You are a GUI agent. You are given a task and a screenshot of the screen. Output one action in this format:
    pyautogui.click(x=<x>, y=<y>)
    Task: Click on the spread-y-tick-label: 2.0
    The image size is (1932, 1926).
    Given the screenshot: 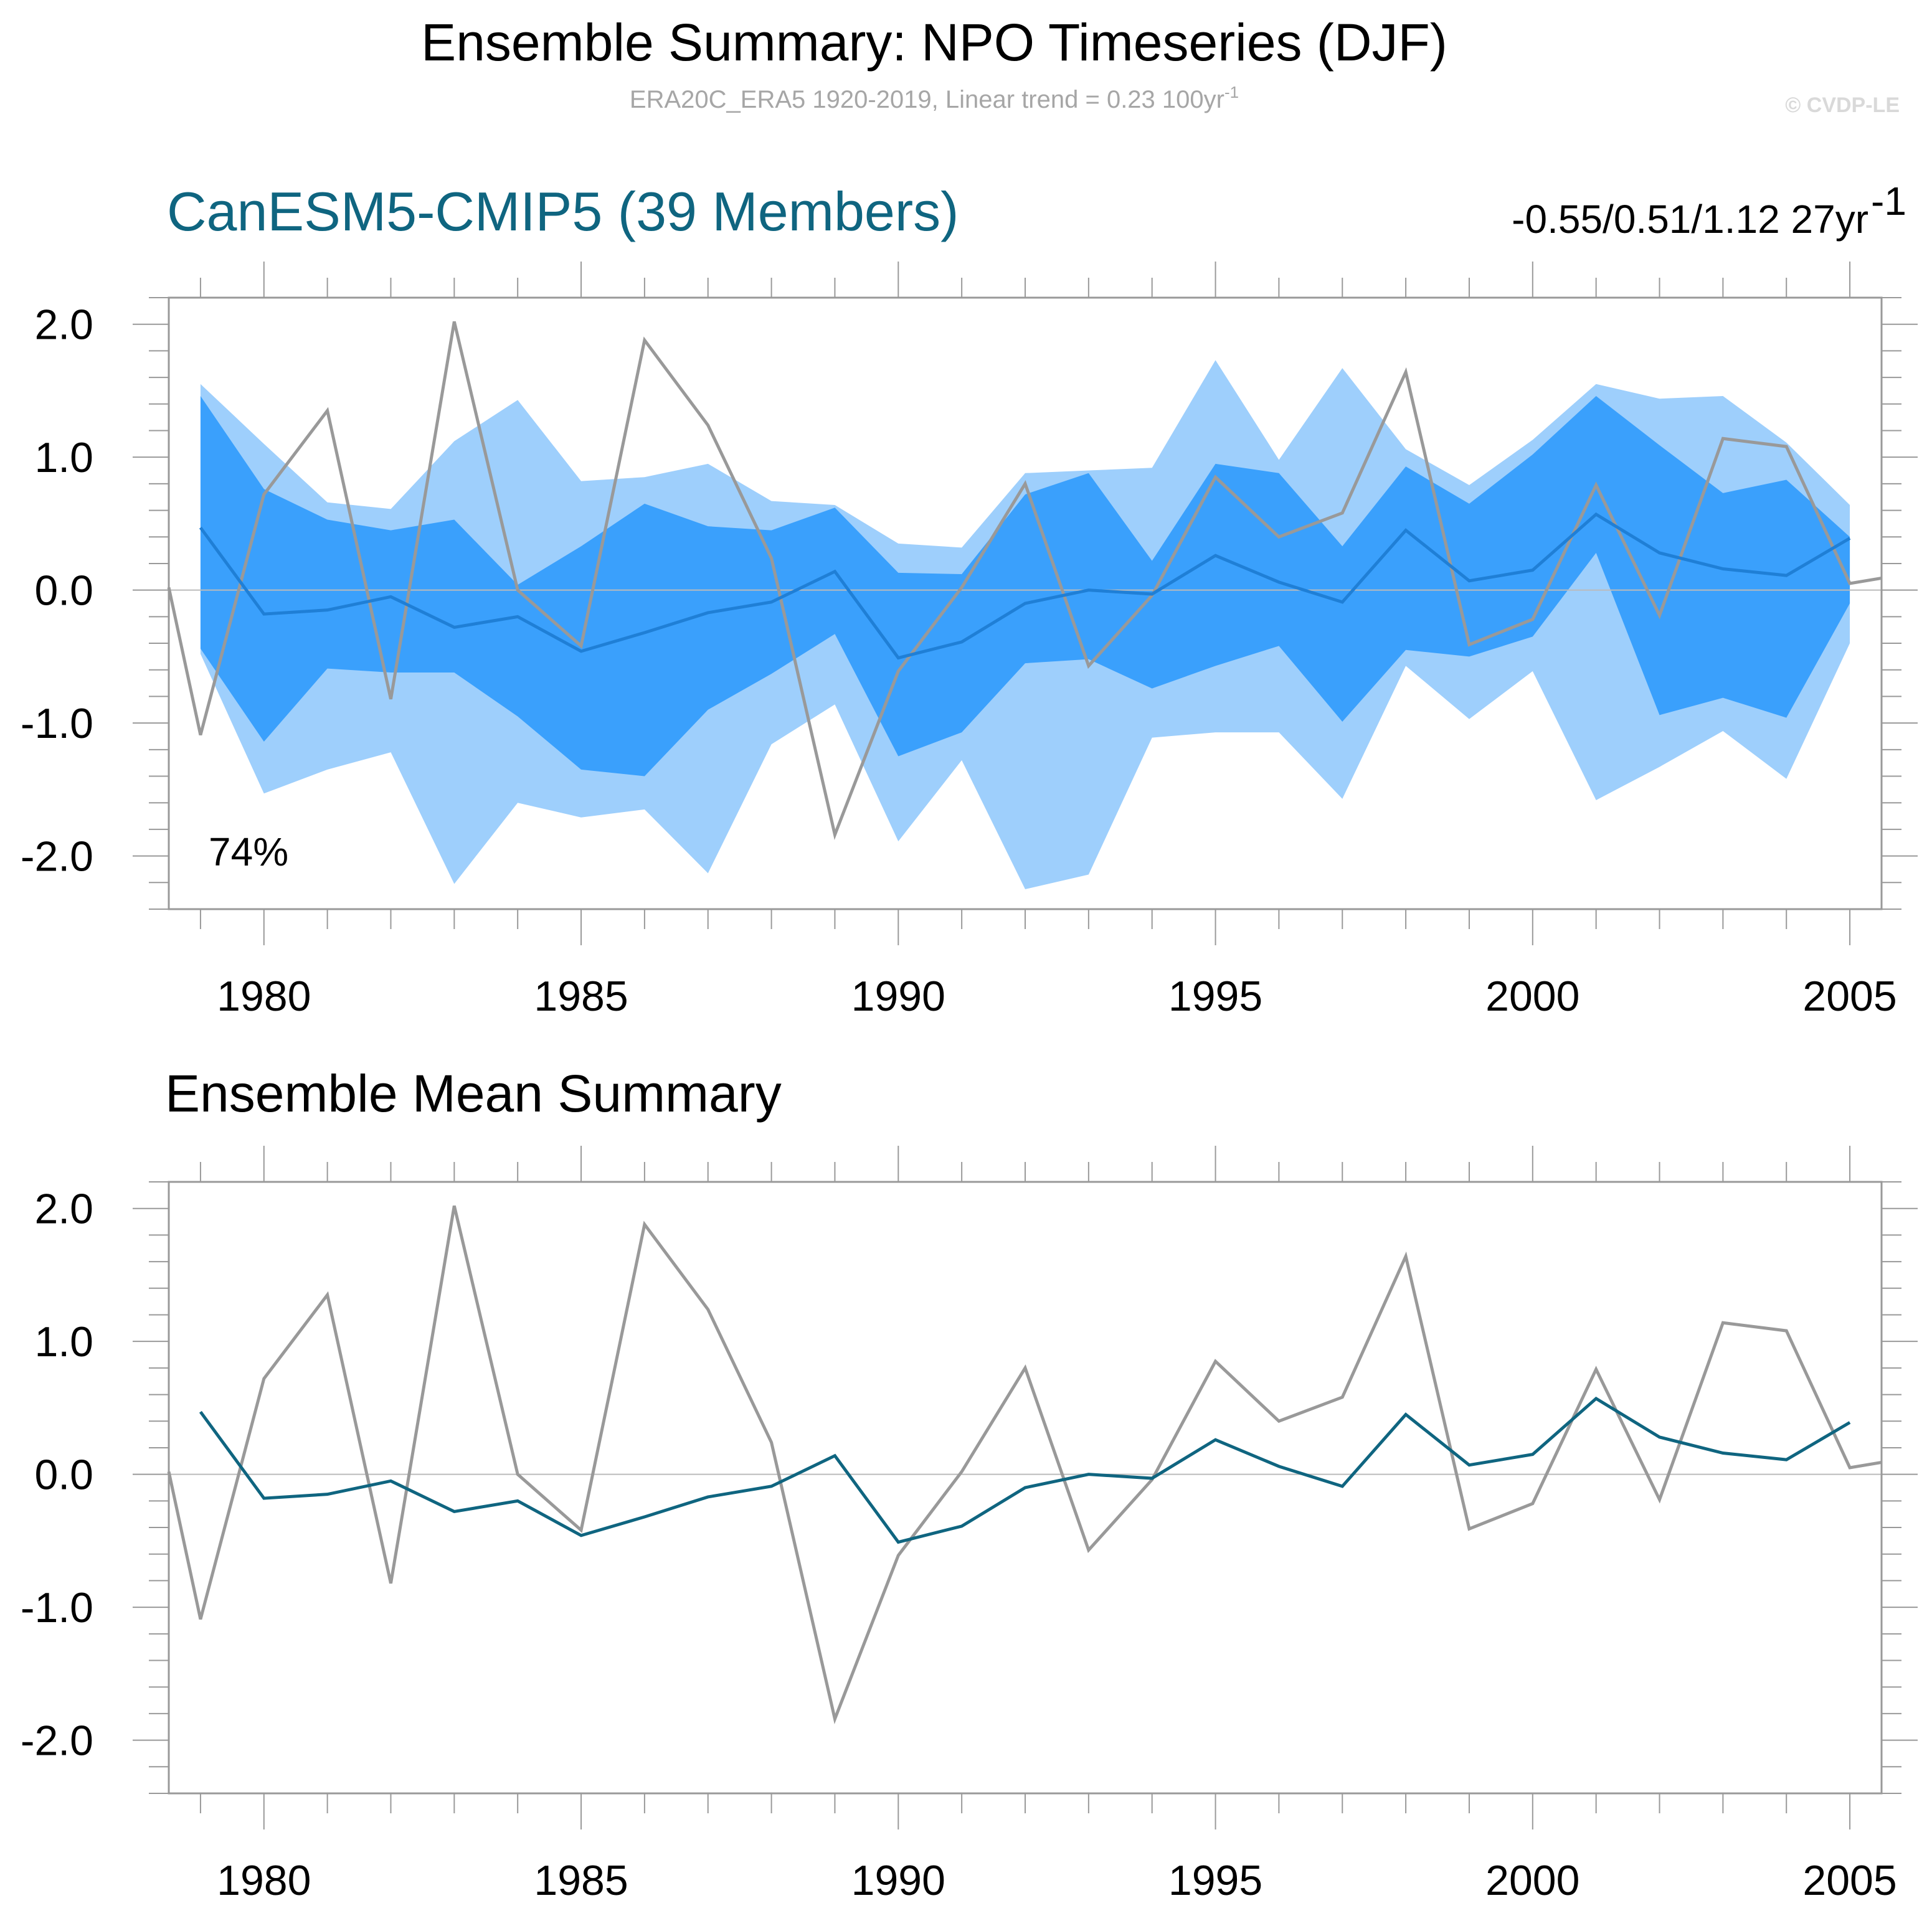 What is the action you would take?
    pyautogui.click(x=64, y=325)
    